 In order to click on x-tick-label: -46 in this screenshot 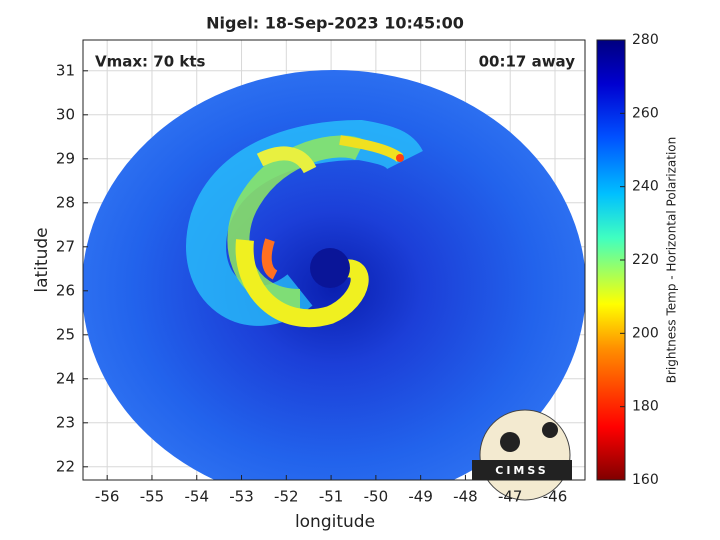, I will do `click(555, 497)`.